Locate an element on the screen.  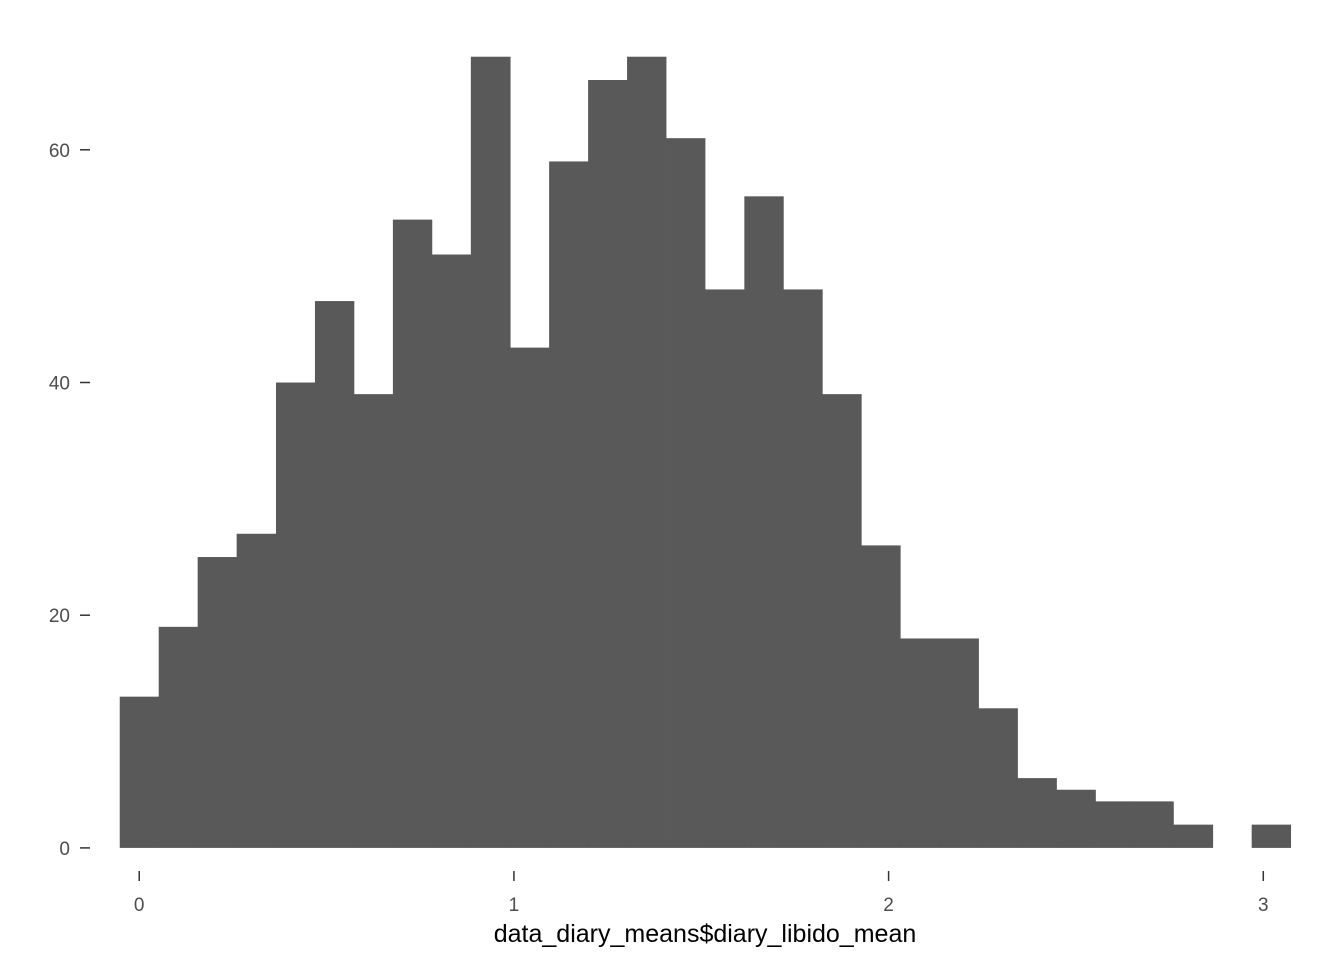
x-axis: 0 1 2 3 is located at coordinates (701, 893).